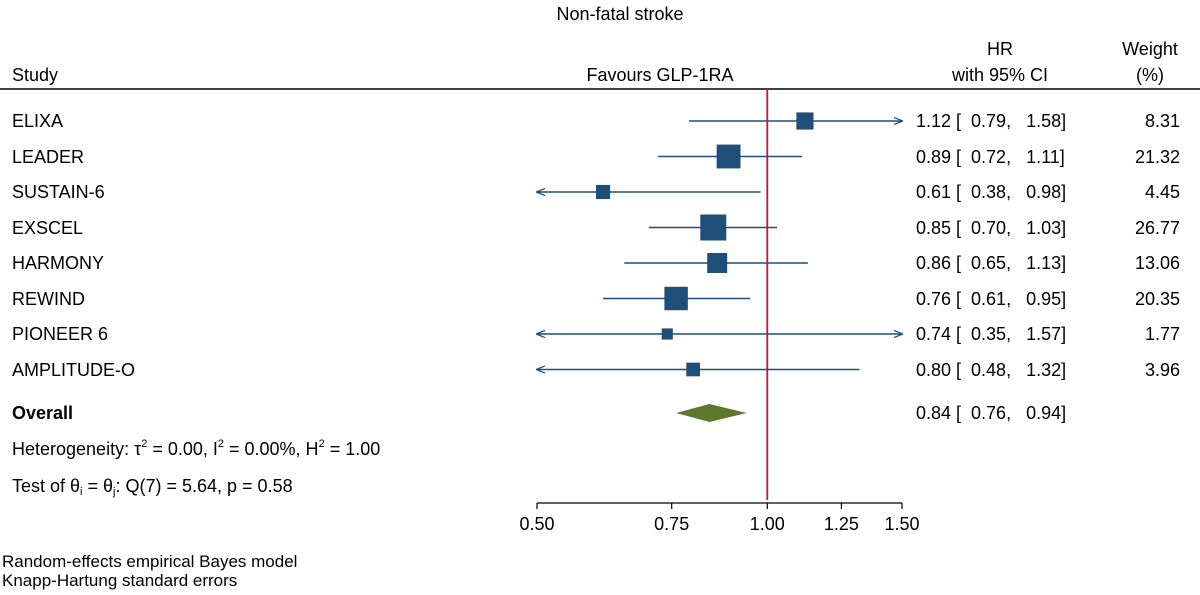  I want to click on study-ci-text: 1.12 [ 0.79, 1.58], so click(991, 121).